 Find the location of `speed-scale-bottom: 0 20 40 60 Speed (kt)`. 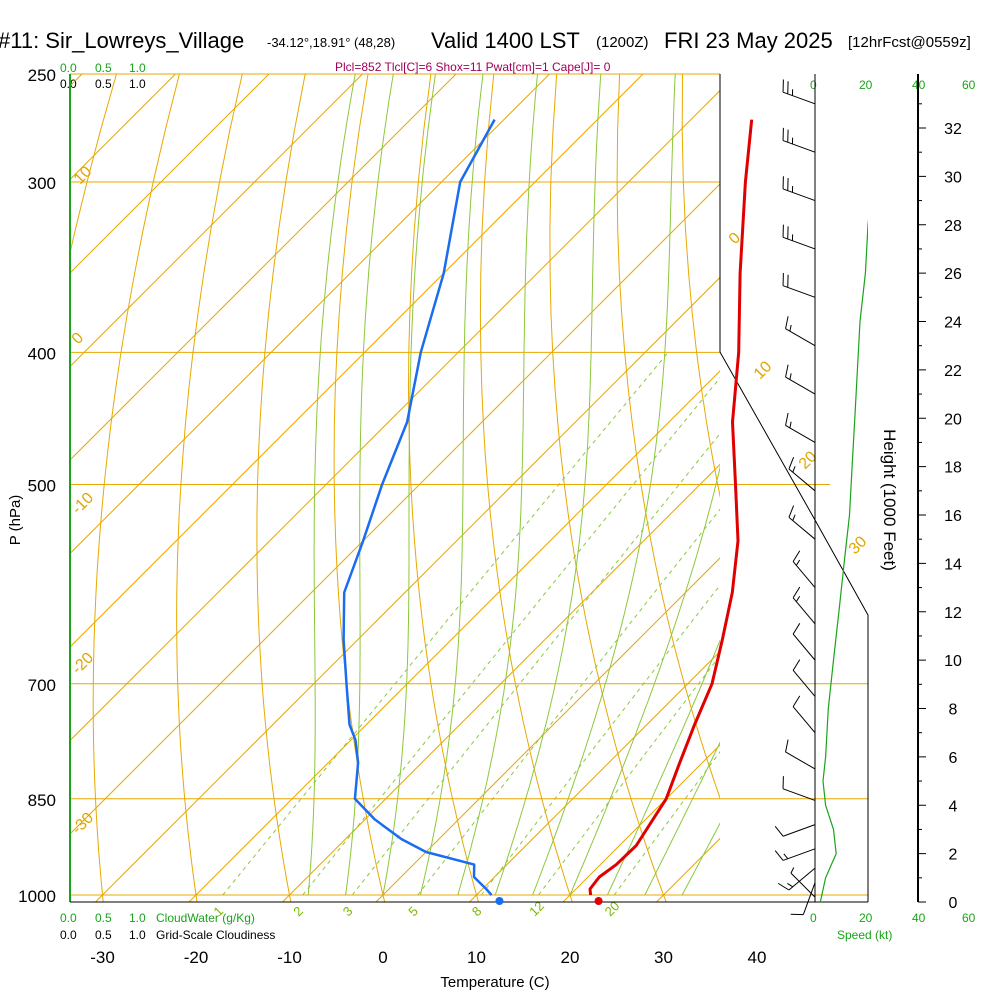

speed-scale-bottom: 0 20 40 60 Speed (kt) is located at coordinates (893, 926).